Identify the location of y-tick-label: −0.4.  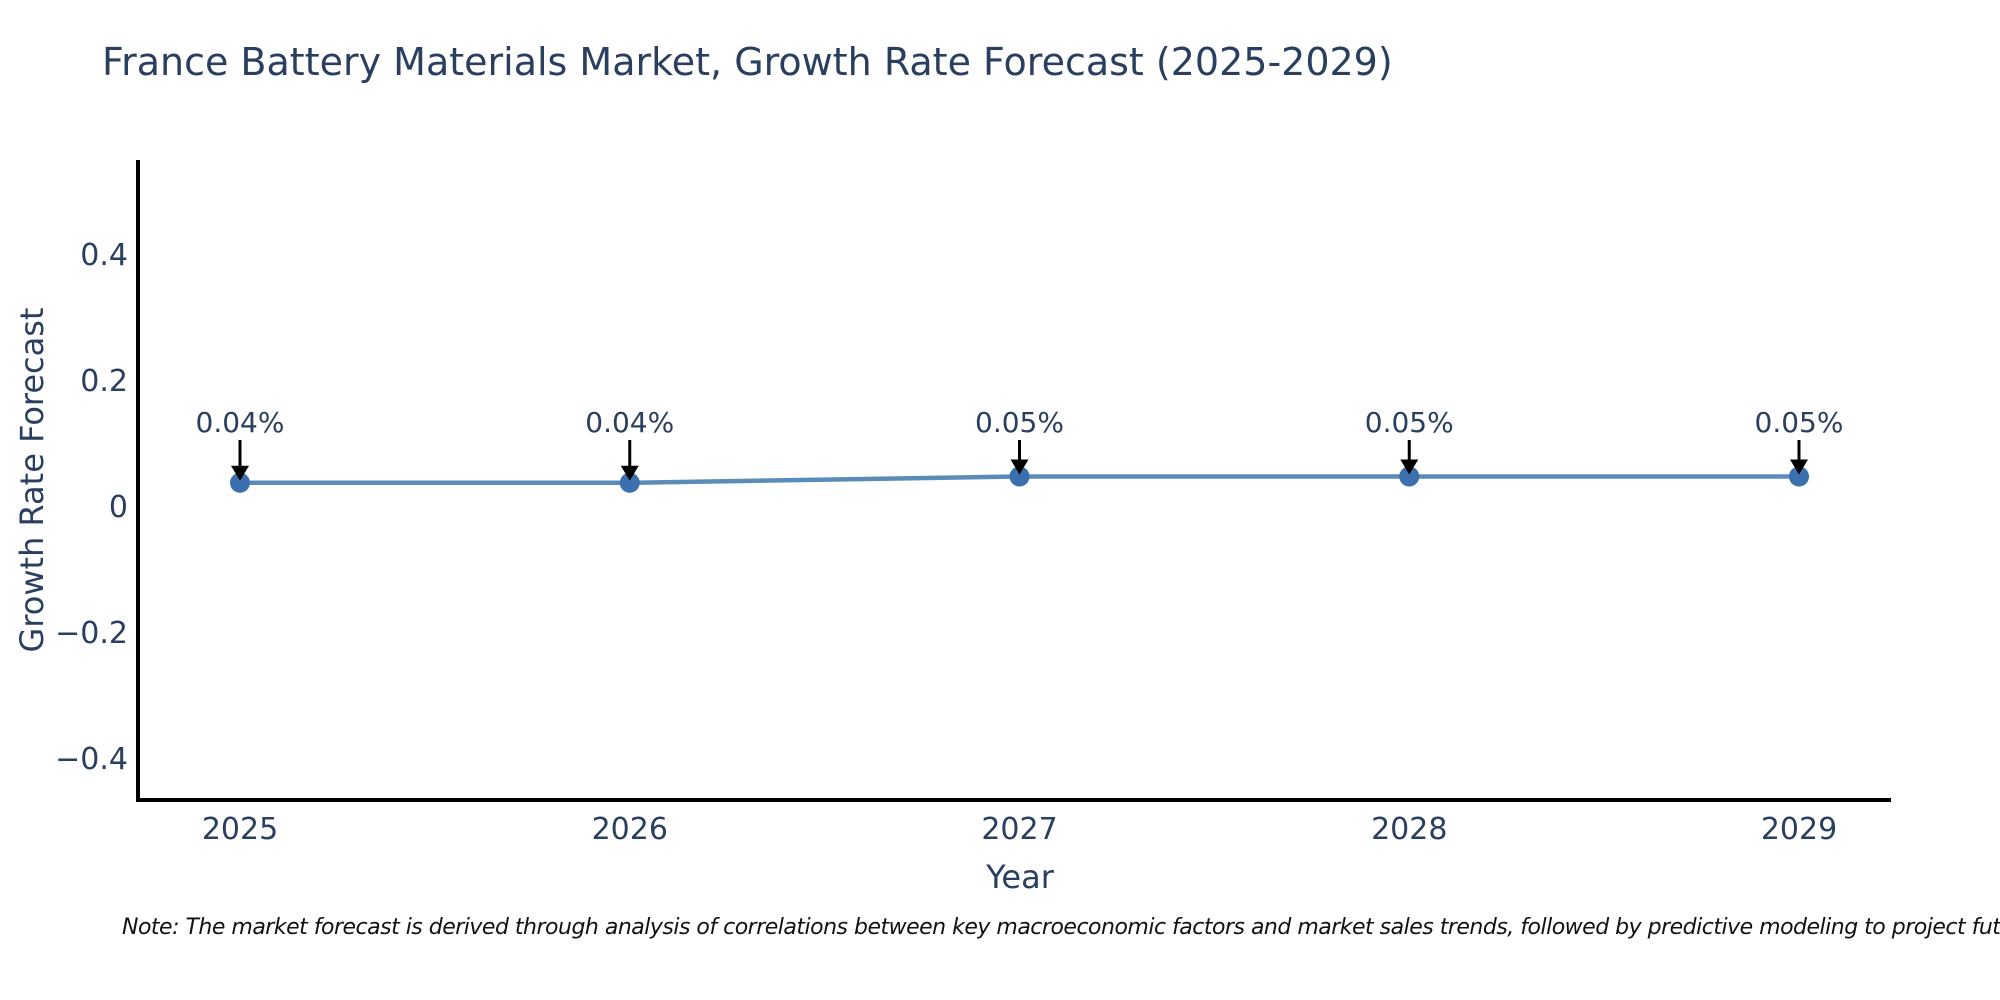
(91, 759).